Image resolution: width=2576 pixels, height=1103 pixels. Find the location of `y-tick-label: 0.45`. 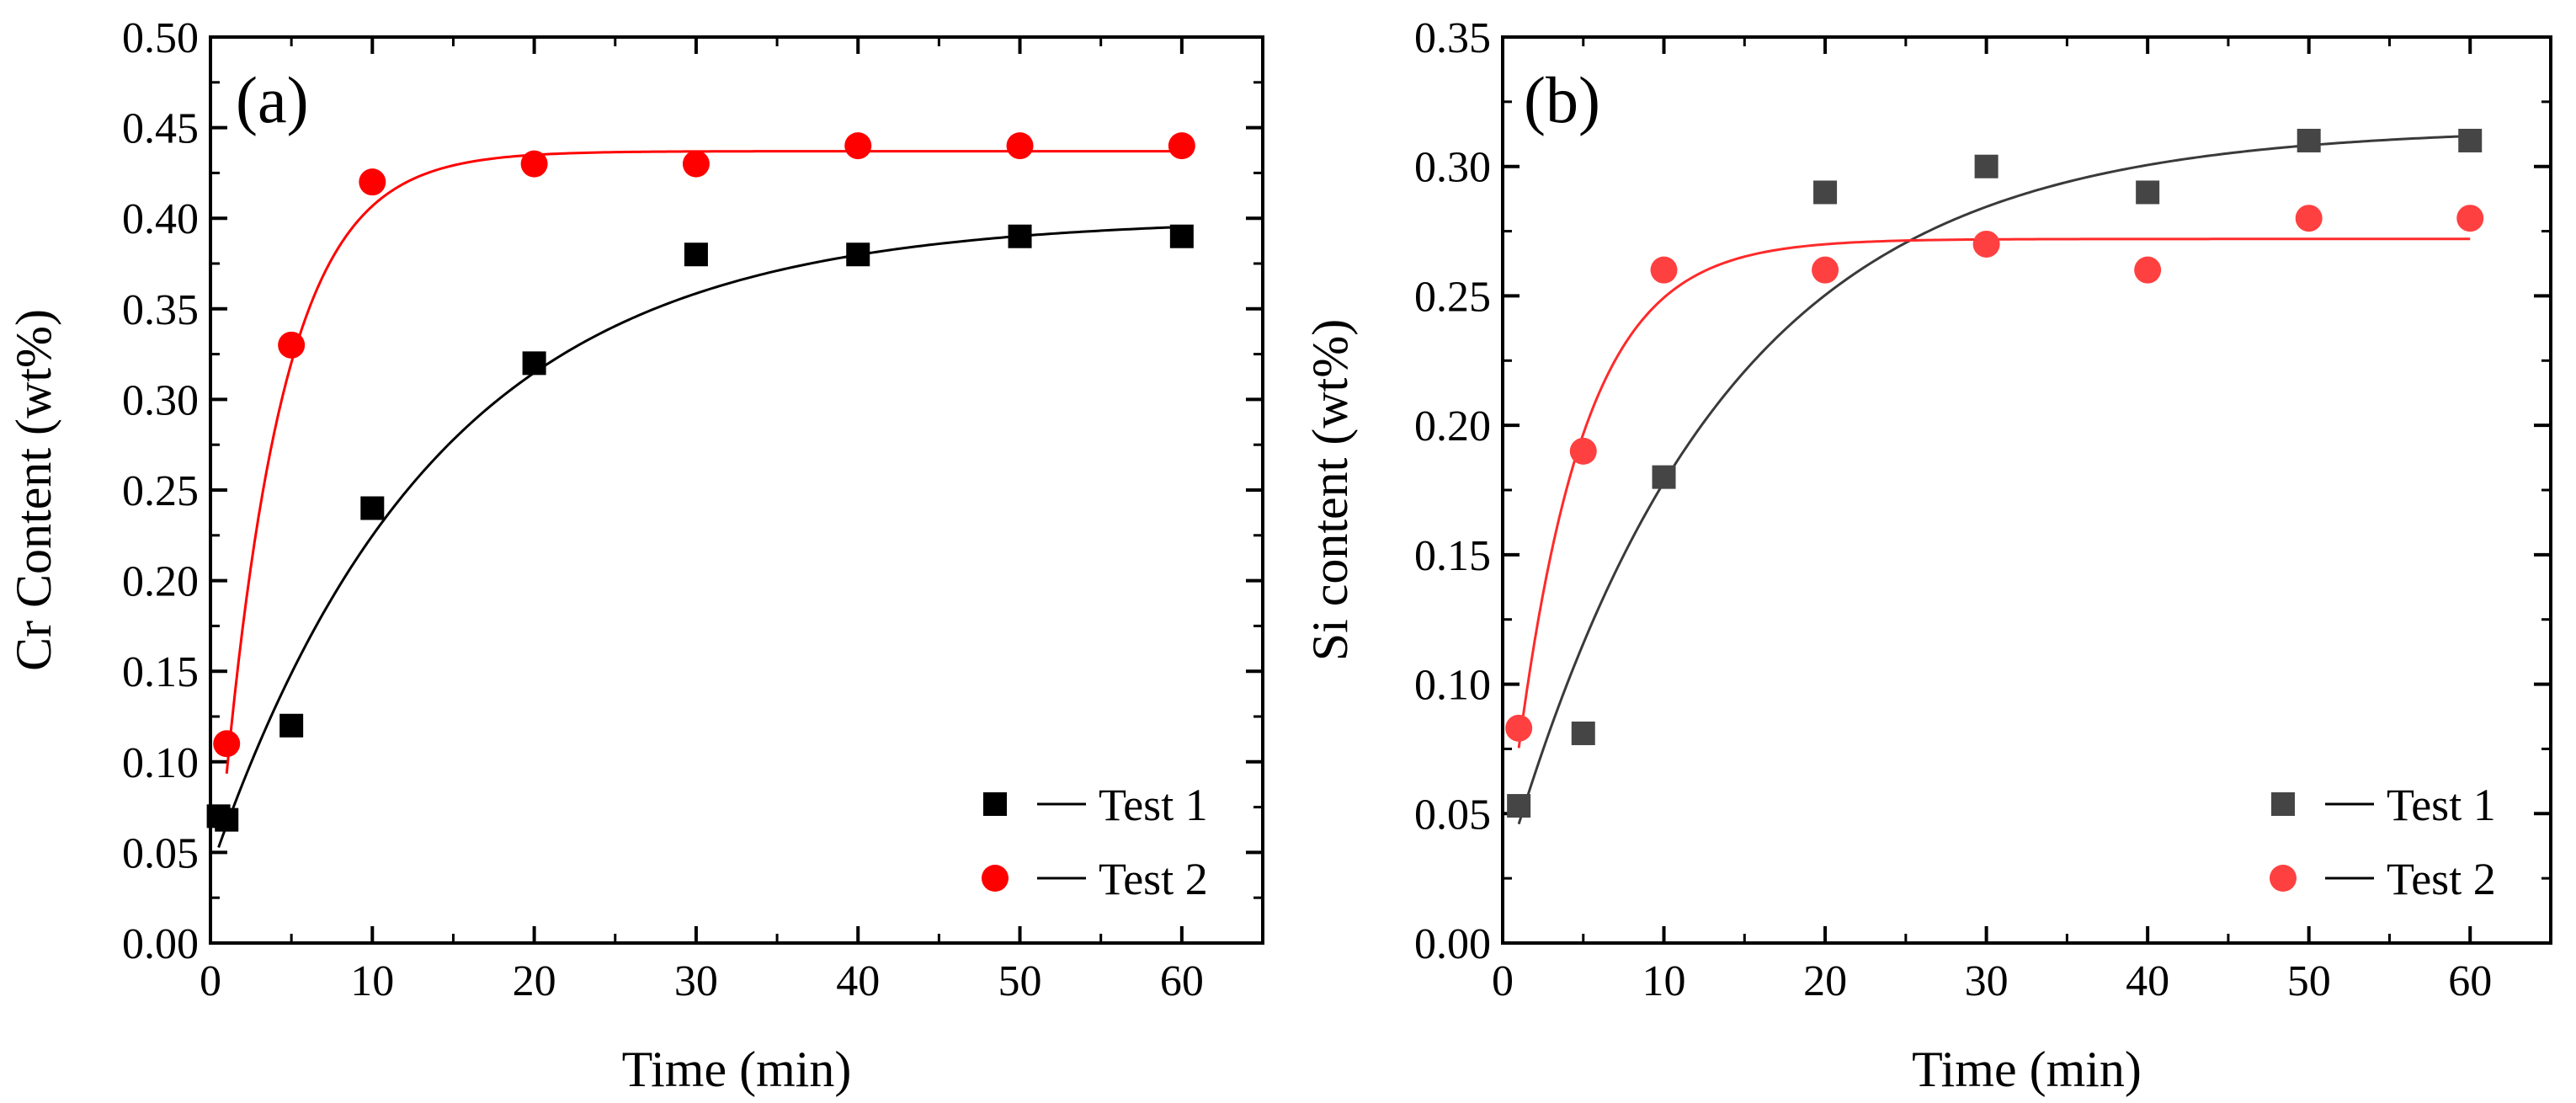

y-tick-label: 0.45 is located at coordinates (161, 129).